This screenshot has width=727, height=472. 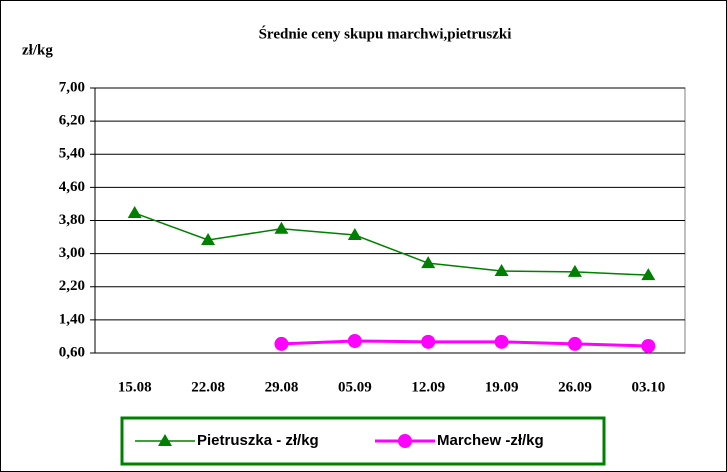 I want to click on y-tick-label: 1,40, so click(x=72, y=319).